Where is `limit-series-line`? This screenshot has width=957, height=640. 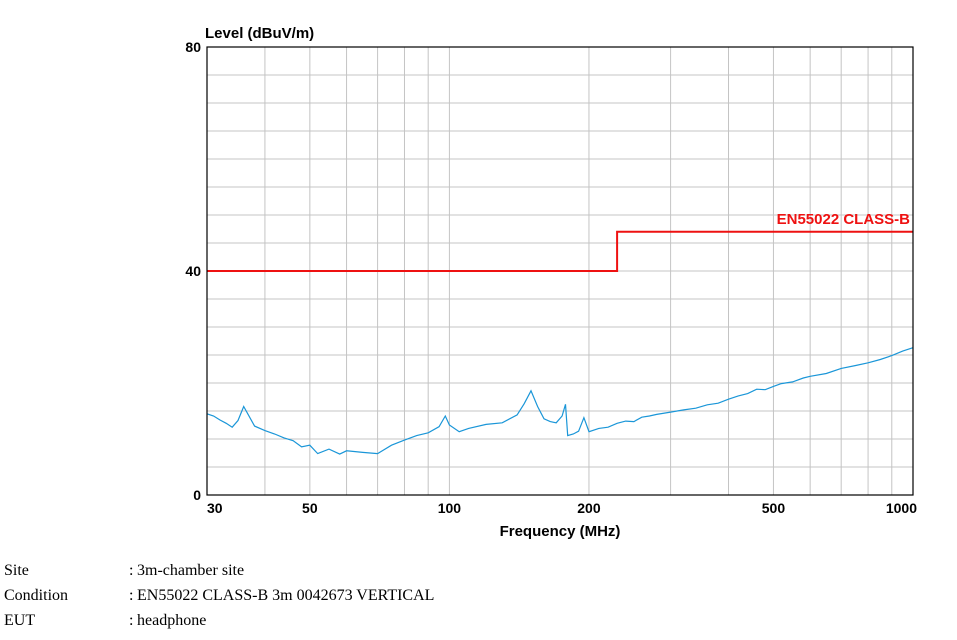
limit-series-line is located at coordinates (560, 251).